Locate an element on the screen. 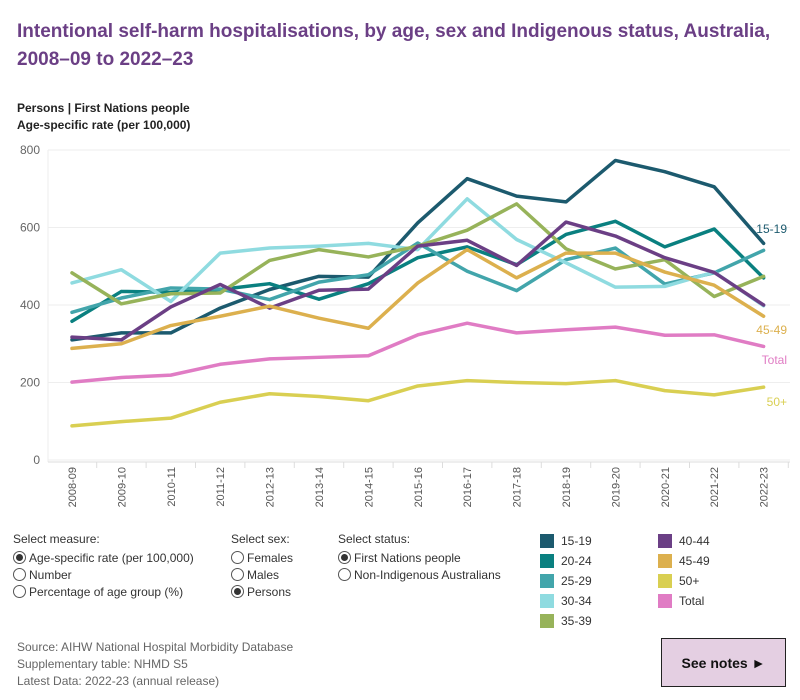 Image resolution: width=800 pixels, height=700 pixels. sex-option: Persons is located at coordinates (281, 591).